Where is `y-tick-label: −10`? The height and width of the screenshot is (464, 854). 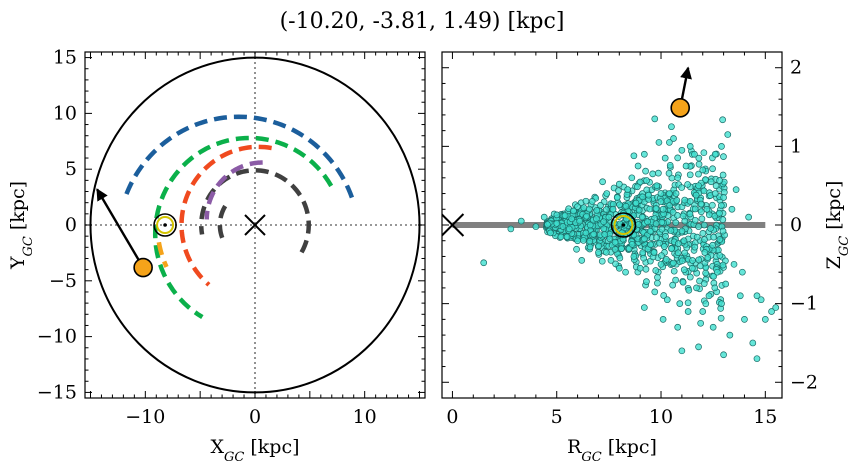
y-tick-label: −10 is located at coordinates (57, 337).